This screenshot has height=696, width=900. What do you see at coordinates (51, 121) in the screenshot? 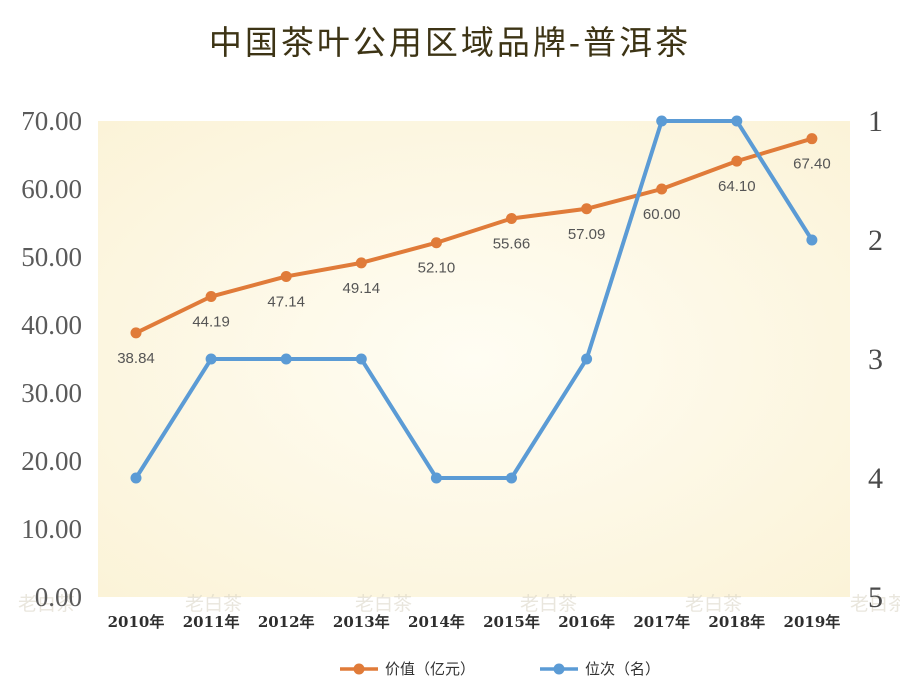
I see `y-left-tick-label: 70.00` at bounding box center [51, 121].